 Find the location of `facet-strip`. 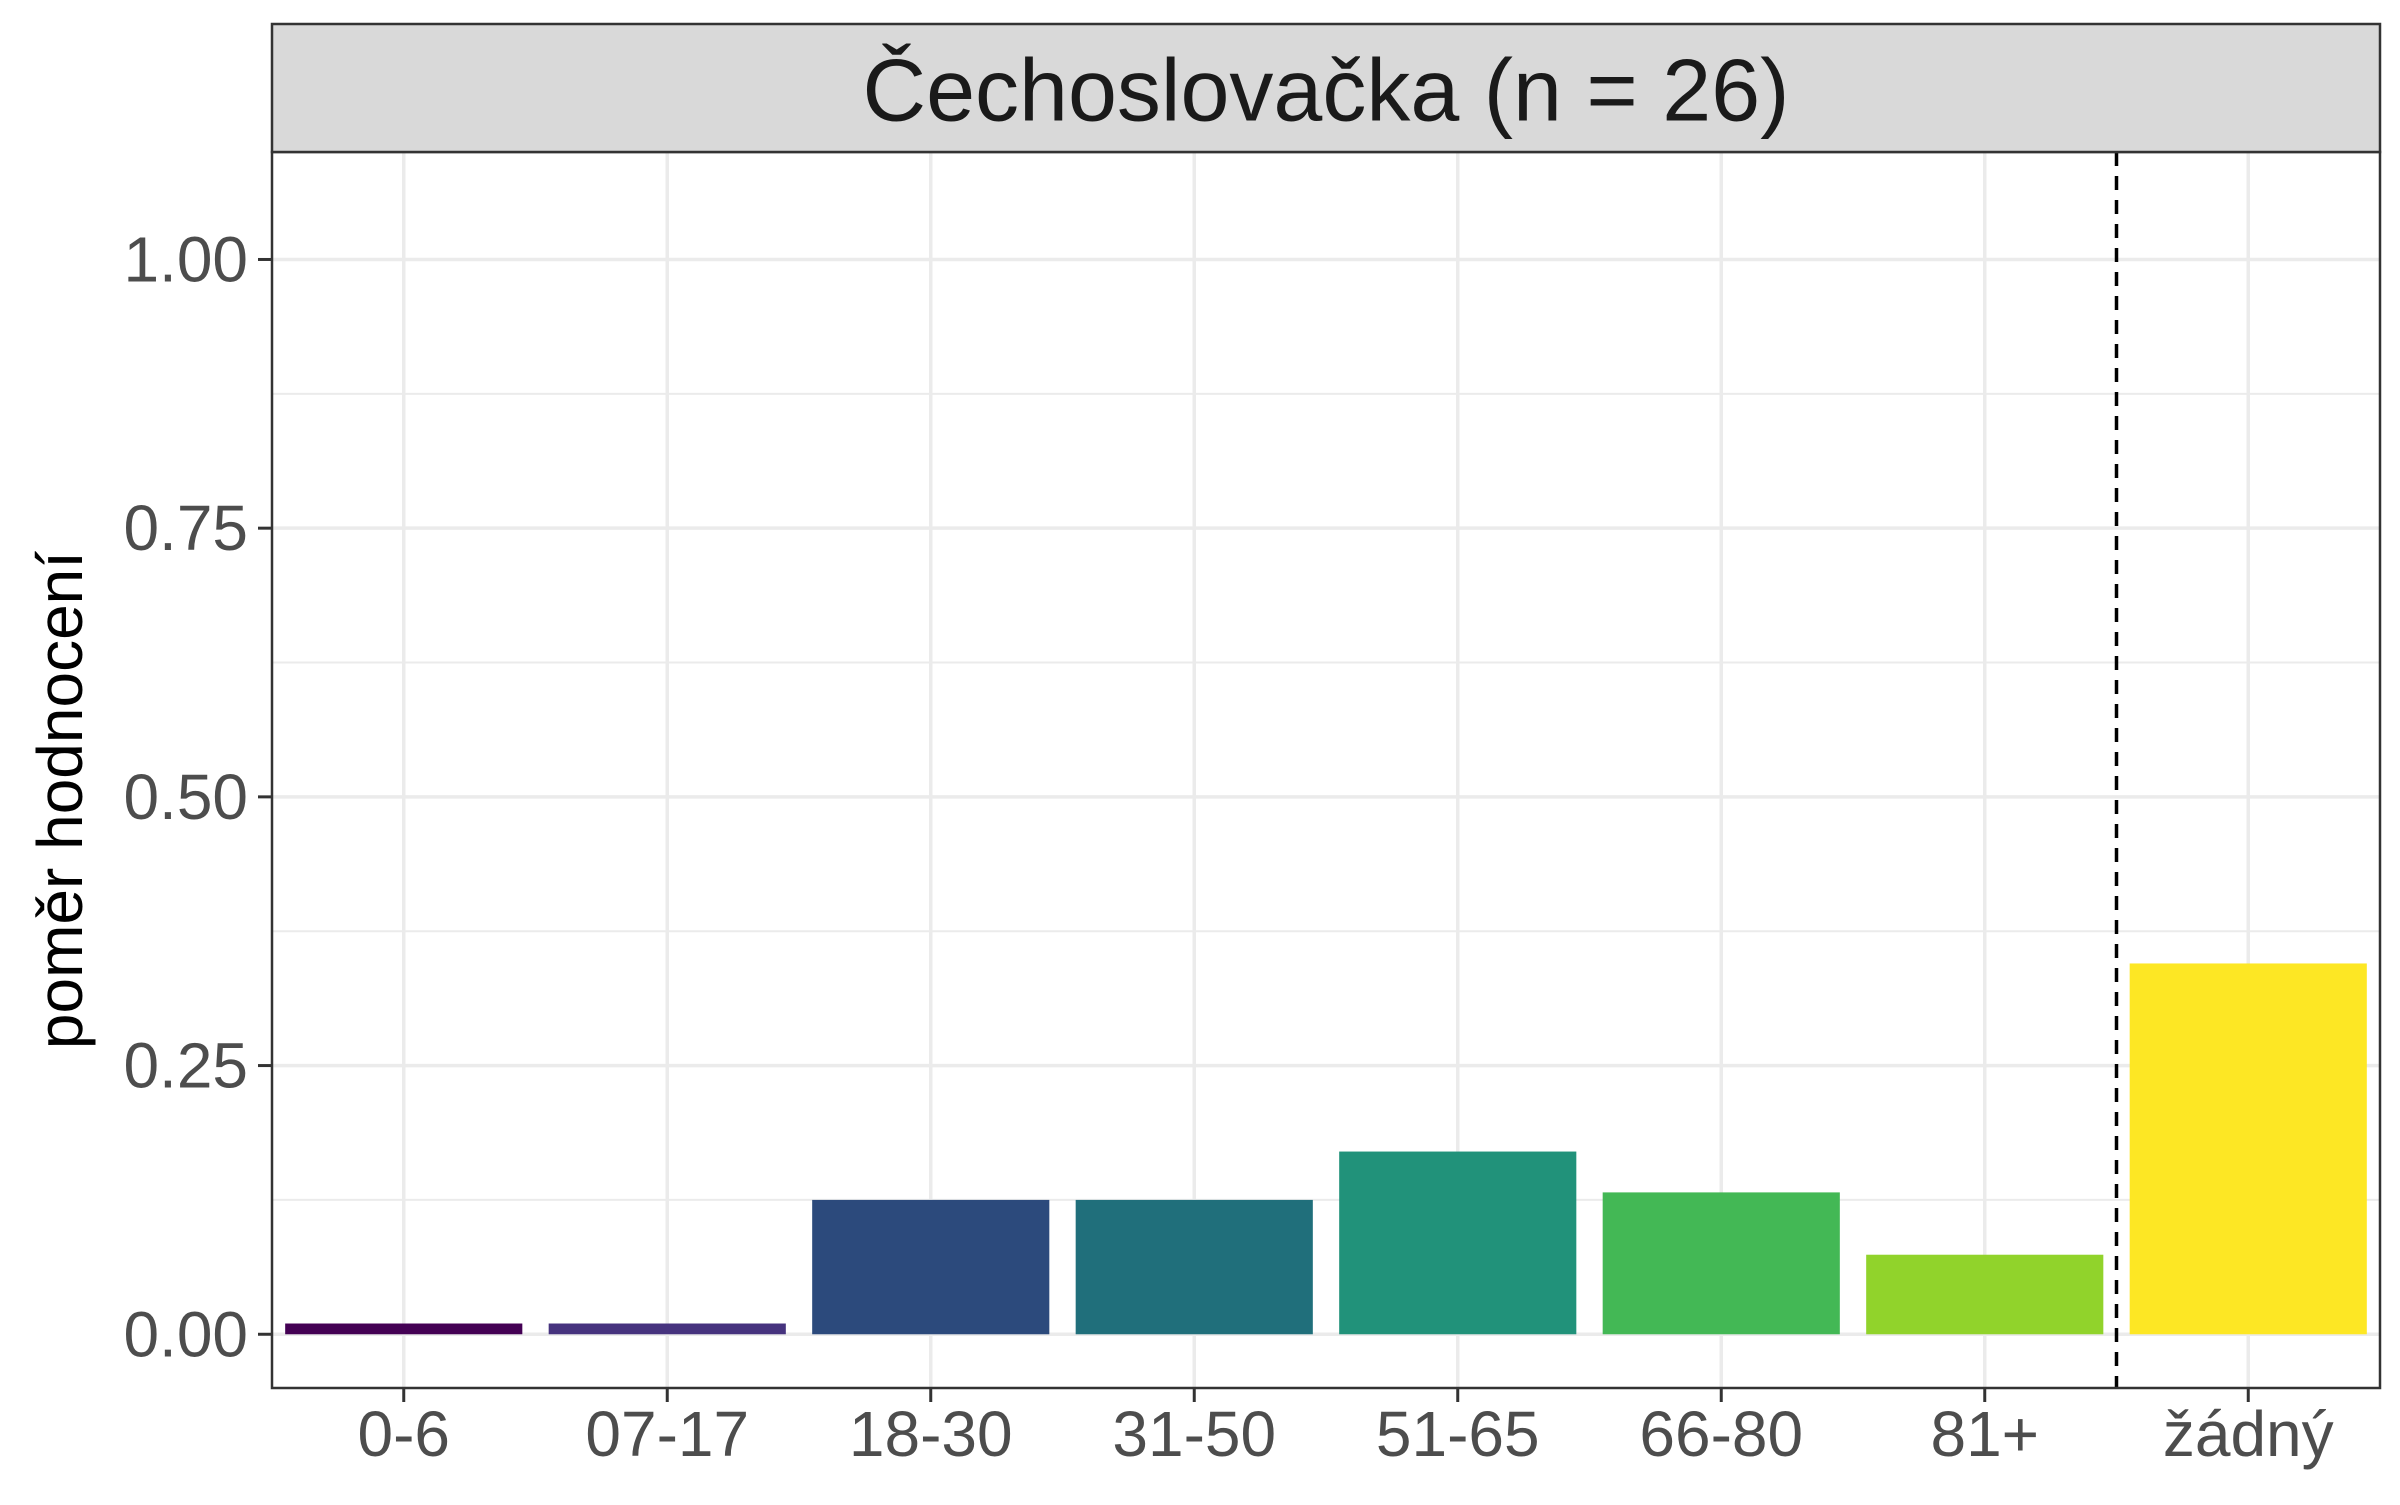

facet-strip is located at coordinates (1326, 88).